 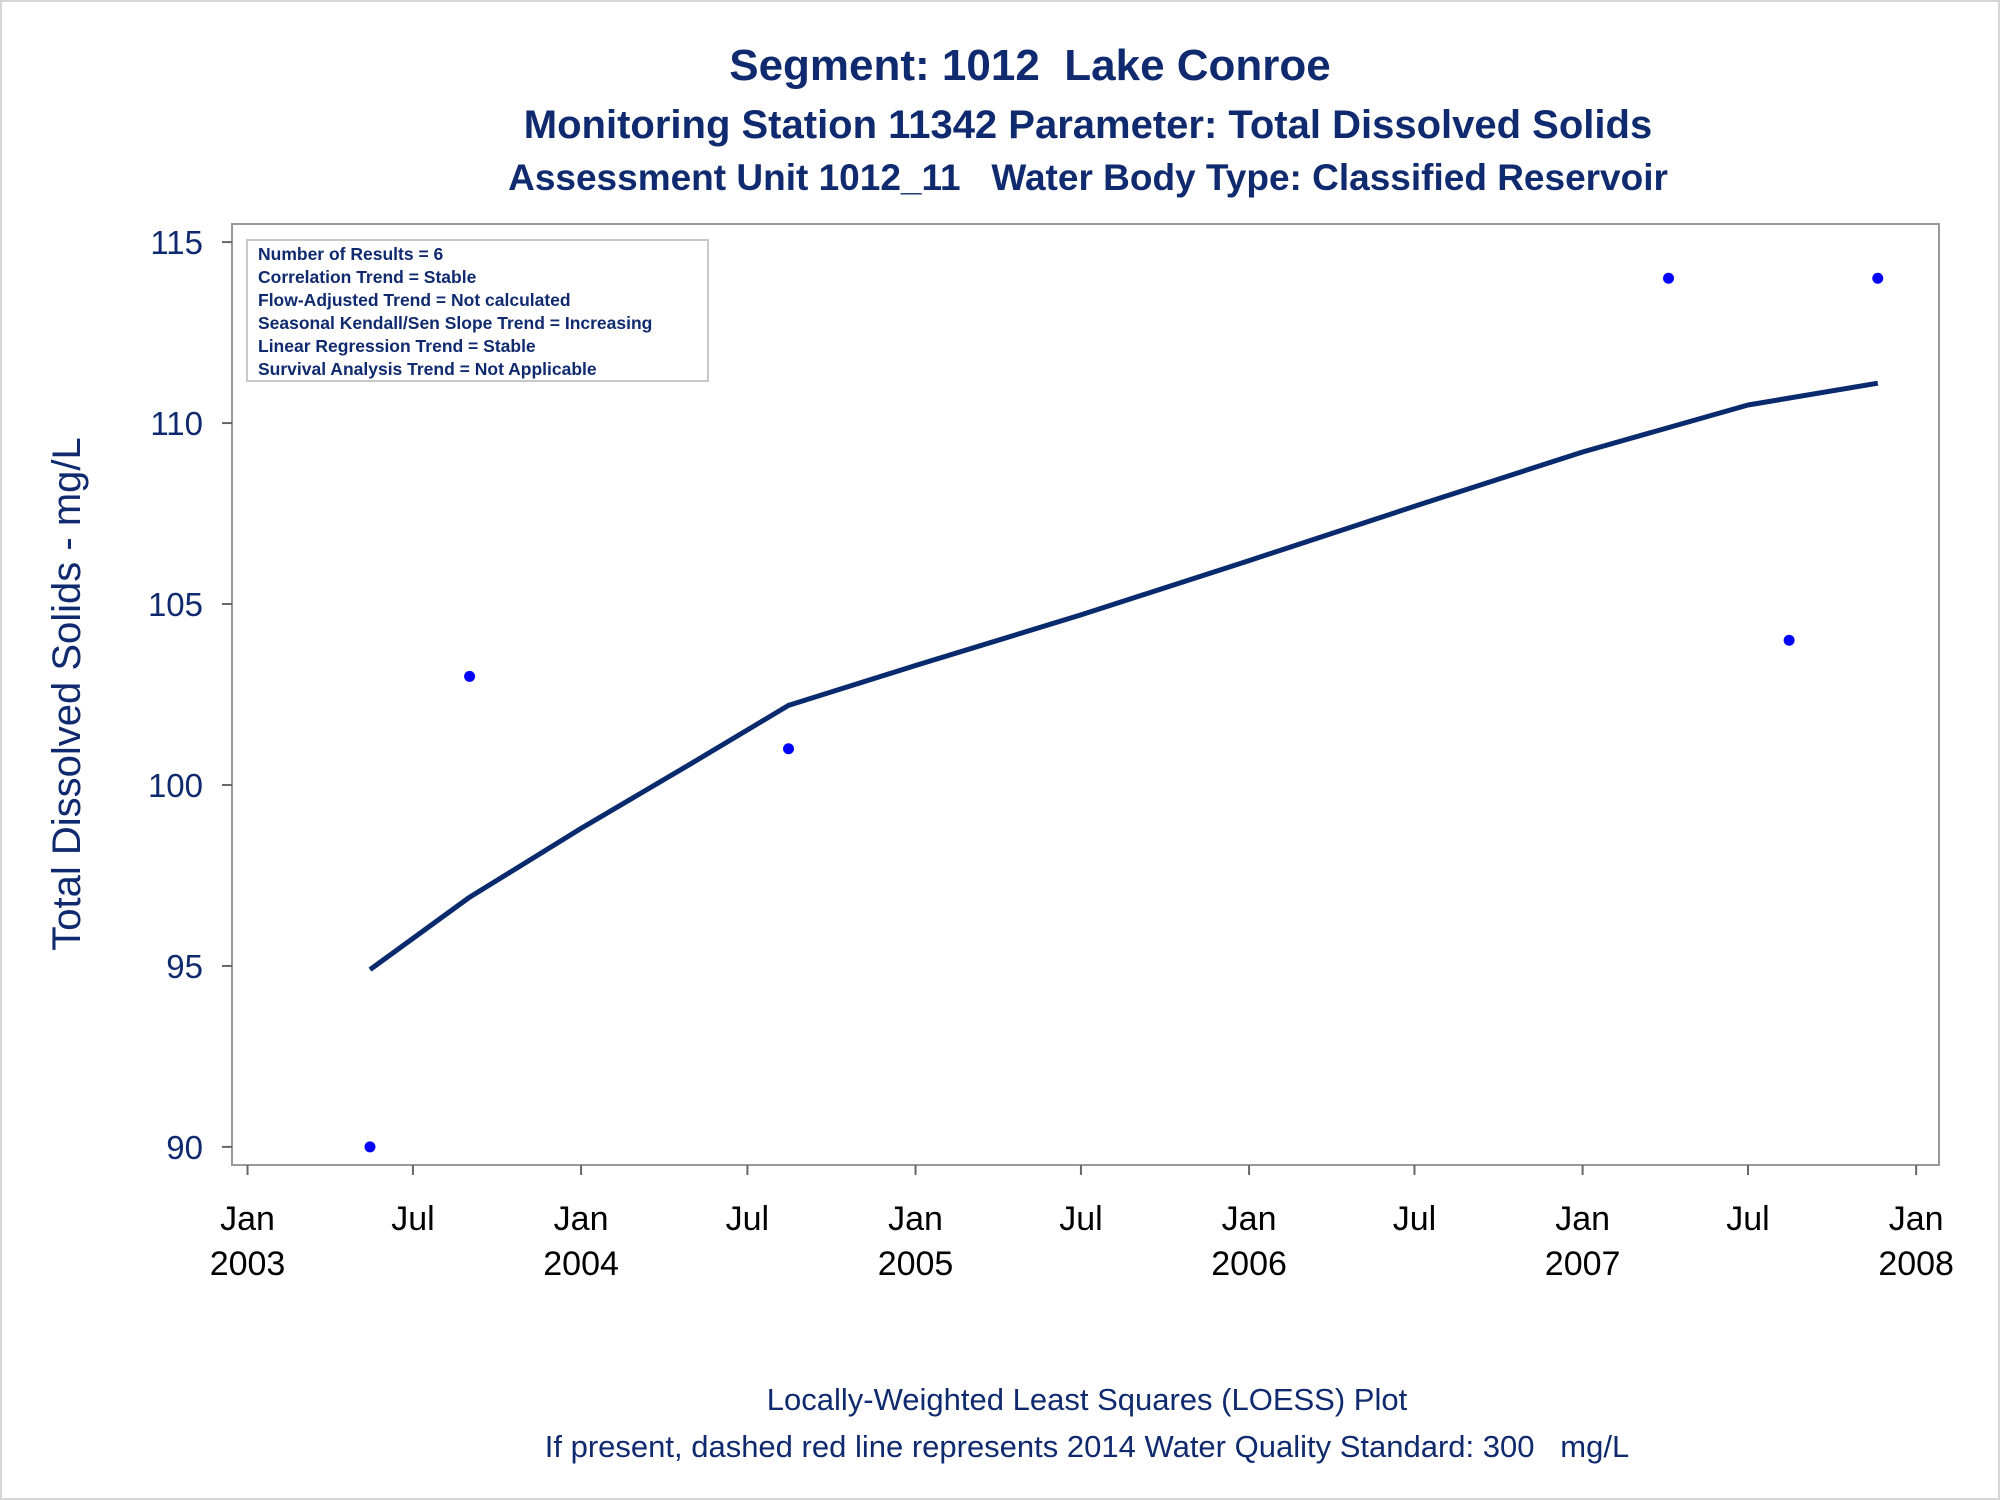 What do you see at coordinates (427, 369) in the screenshot?
I see `stats-line: Survival Analysis Trend = Not Applicable` at bounding box center [427, 369].